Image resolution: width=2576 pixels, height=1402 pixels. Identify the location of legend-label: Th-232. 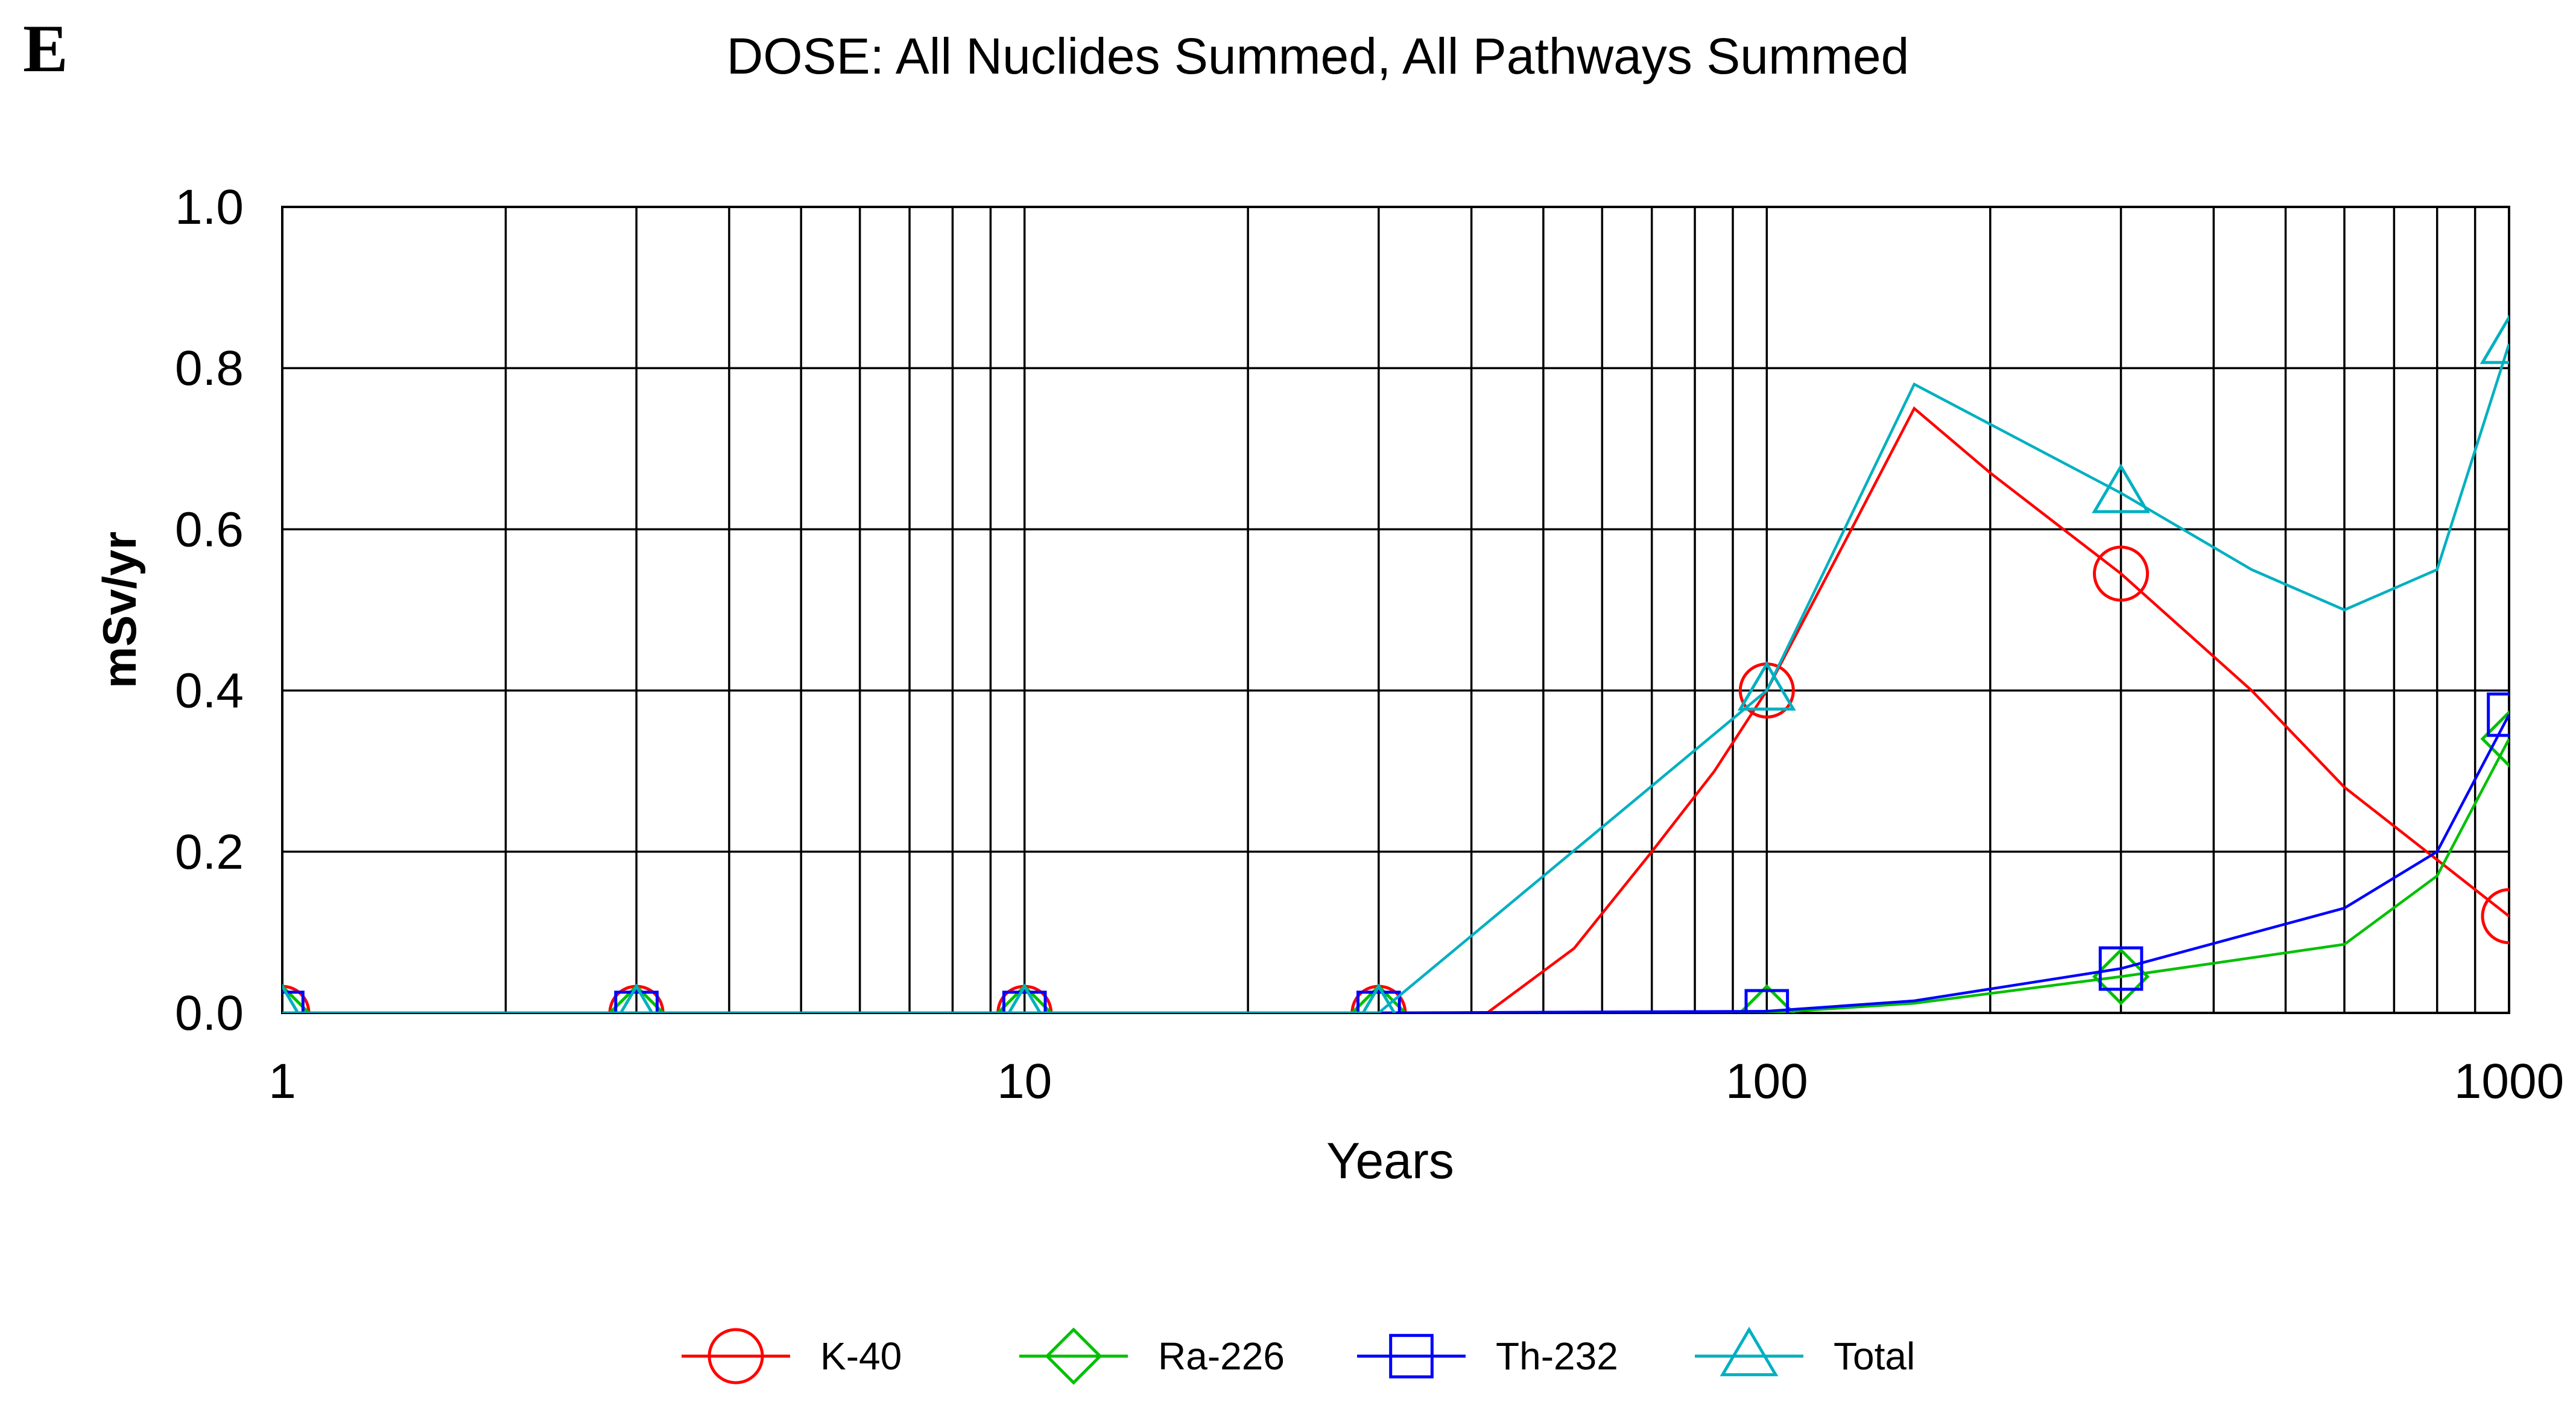
(1557, 1356).